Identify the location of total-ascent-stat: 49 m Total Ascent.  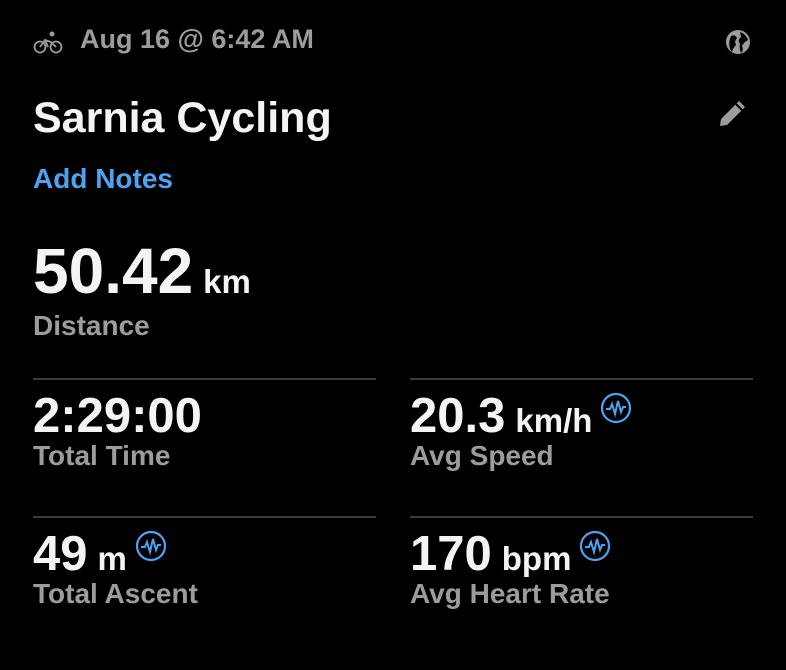
(115, 568).